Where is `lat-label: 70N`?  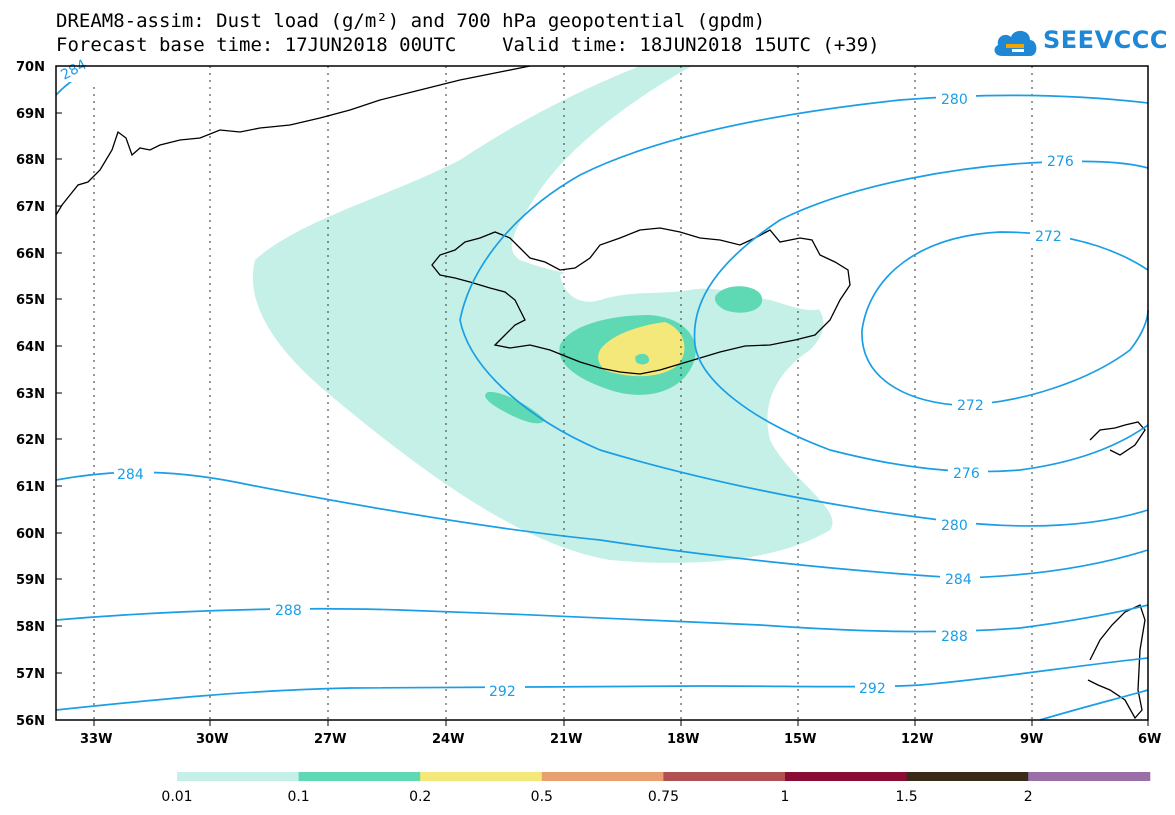
lat-label: 70N is located at coordinates (30, 67).